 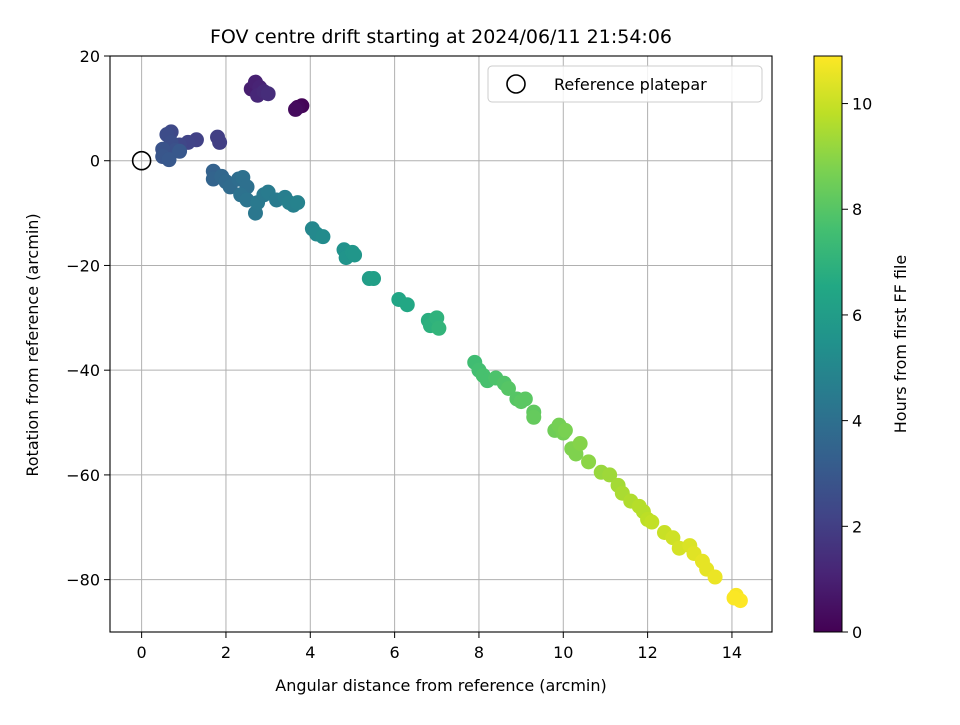 I want to click on x-tick-label: 2, so click(x=226, y=652).